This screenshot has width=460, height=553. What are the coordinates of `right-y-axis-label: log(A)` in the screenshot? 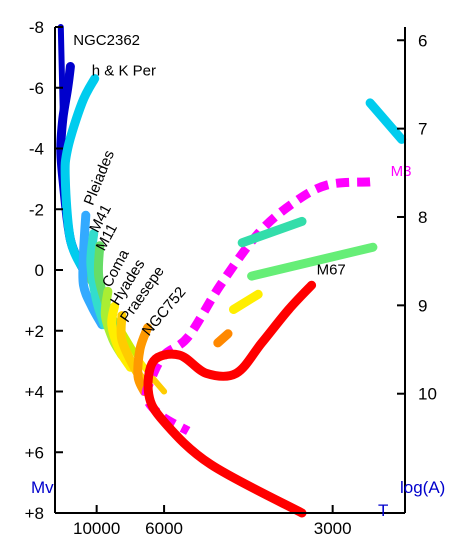 It's located at (422, 487).